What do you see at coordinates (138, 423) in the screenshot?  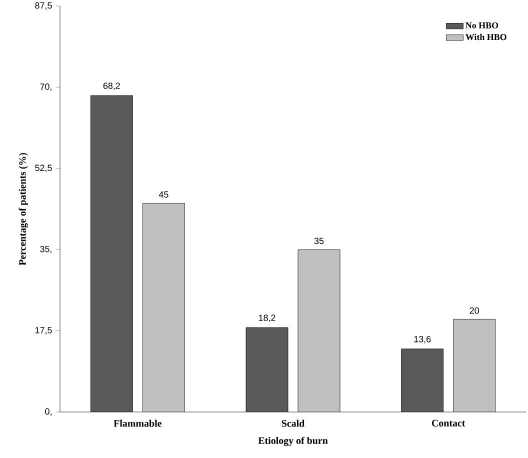 I see `x-tick-label: Flammable` at bounding box center [138, 423].